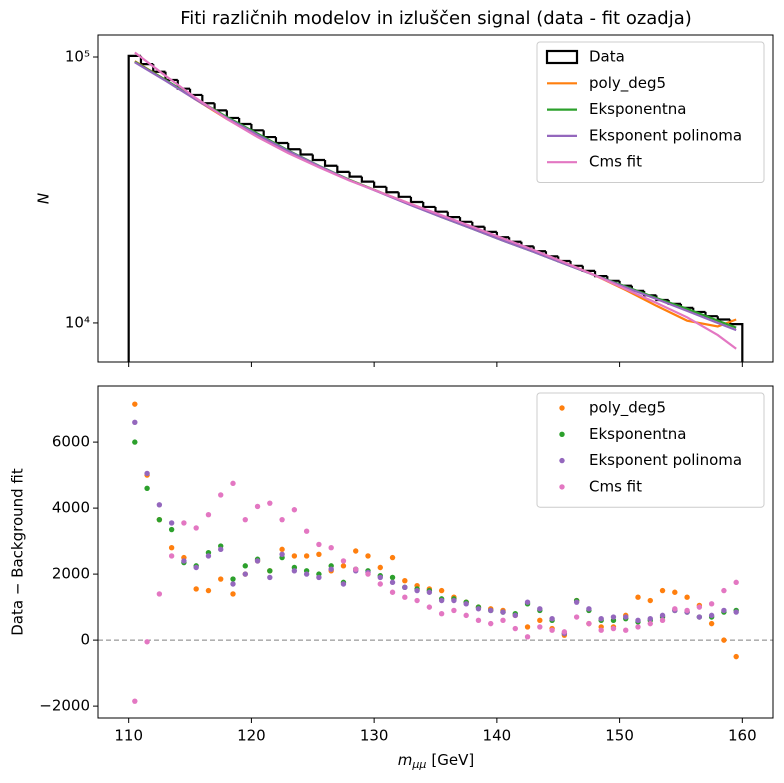 Image resolution: width=784 pixels, height=783 pixels. What do you see at coordinates (665, 135) in the screenshot?
I see `legend-label: Eksponent polinoma` at bounding box center [665, 135].